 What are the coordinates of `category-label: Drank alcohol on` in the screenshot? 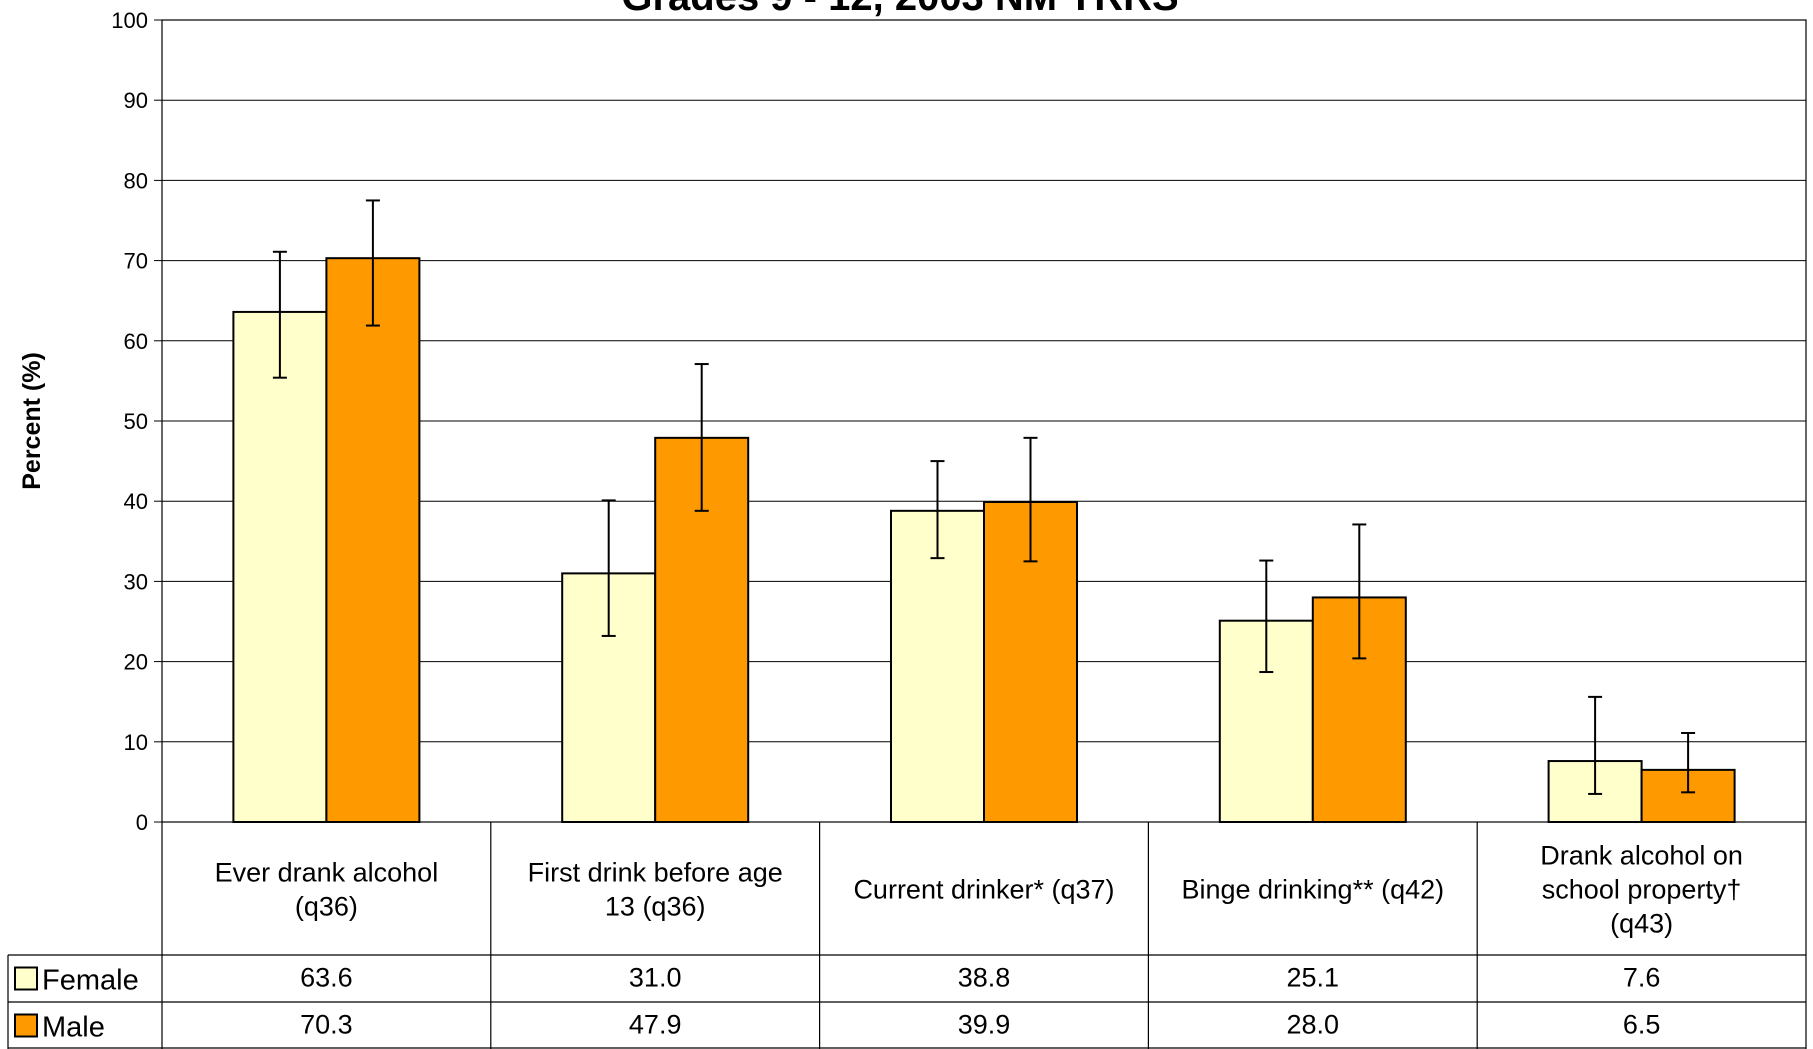 It's located at (1641, 856).